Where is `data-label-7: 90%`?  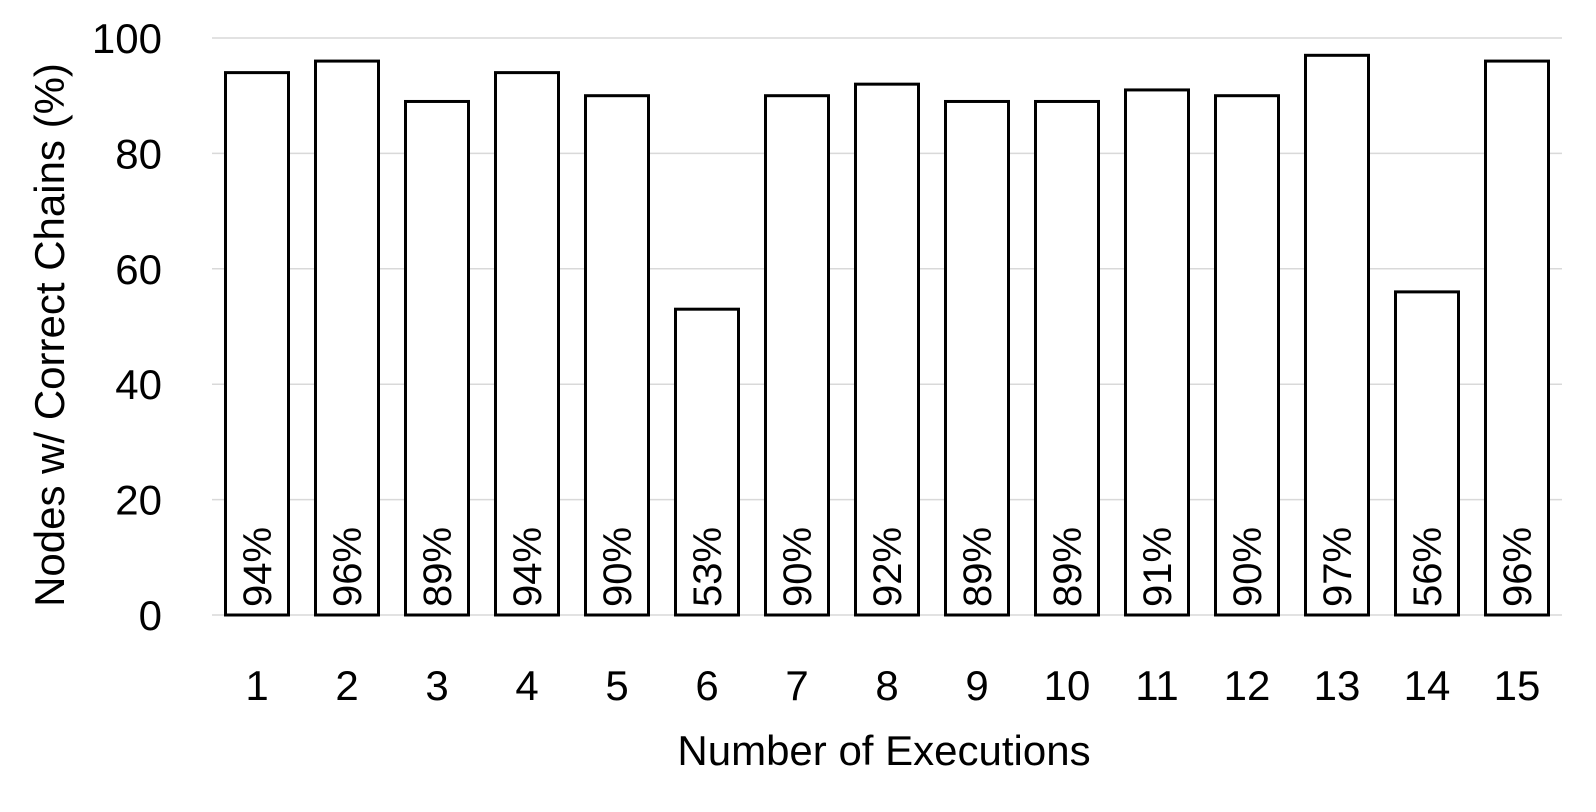
data-label-7: 90% is located at coordinates (798, 567).